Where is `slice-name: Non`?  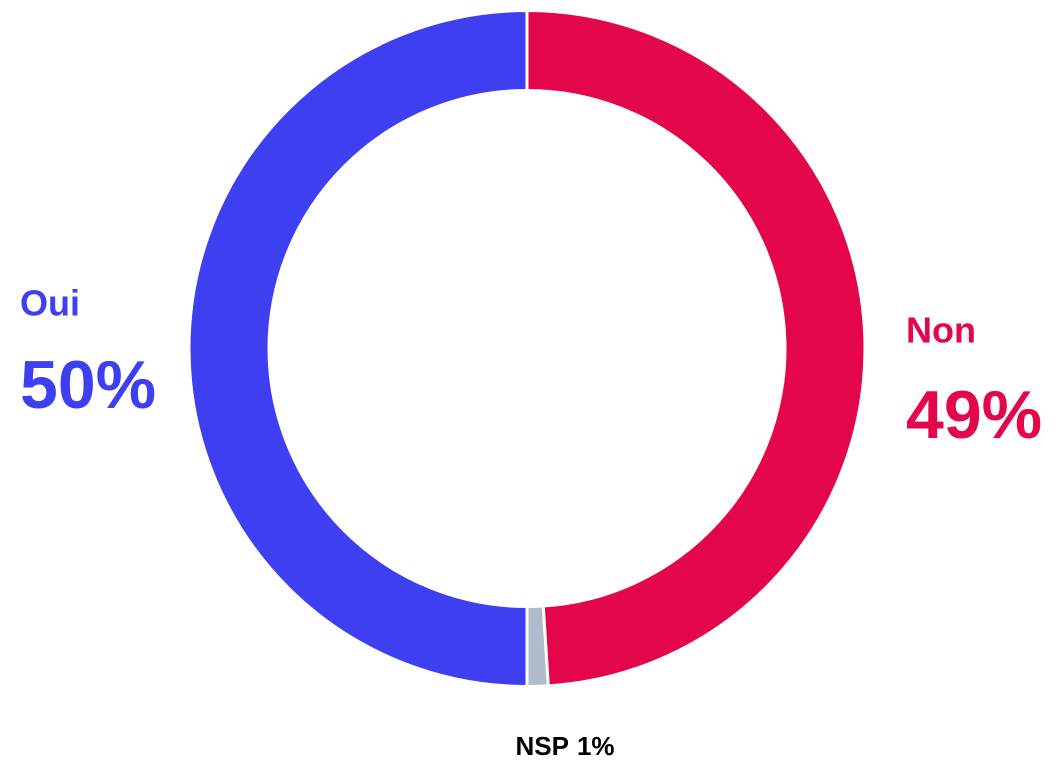
slice-name: Non is located at coordinates (941, 330).